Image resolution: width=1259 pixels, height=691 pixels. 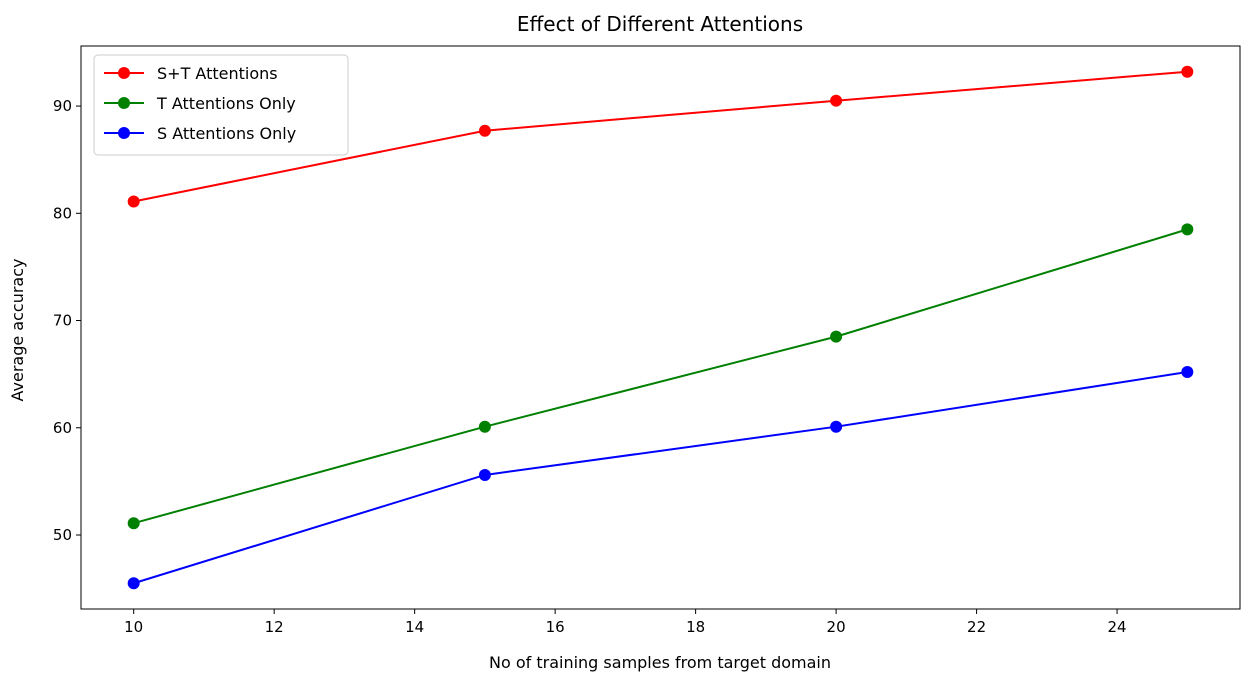 I want to click on x-tick-label: 22, so click(x=976, y=627).